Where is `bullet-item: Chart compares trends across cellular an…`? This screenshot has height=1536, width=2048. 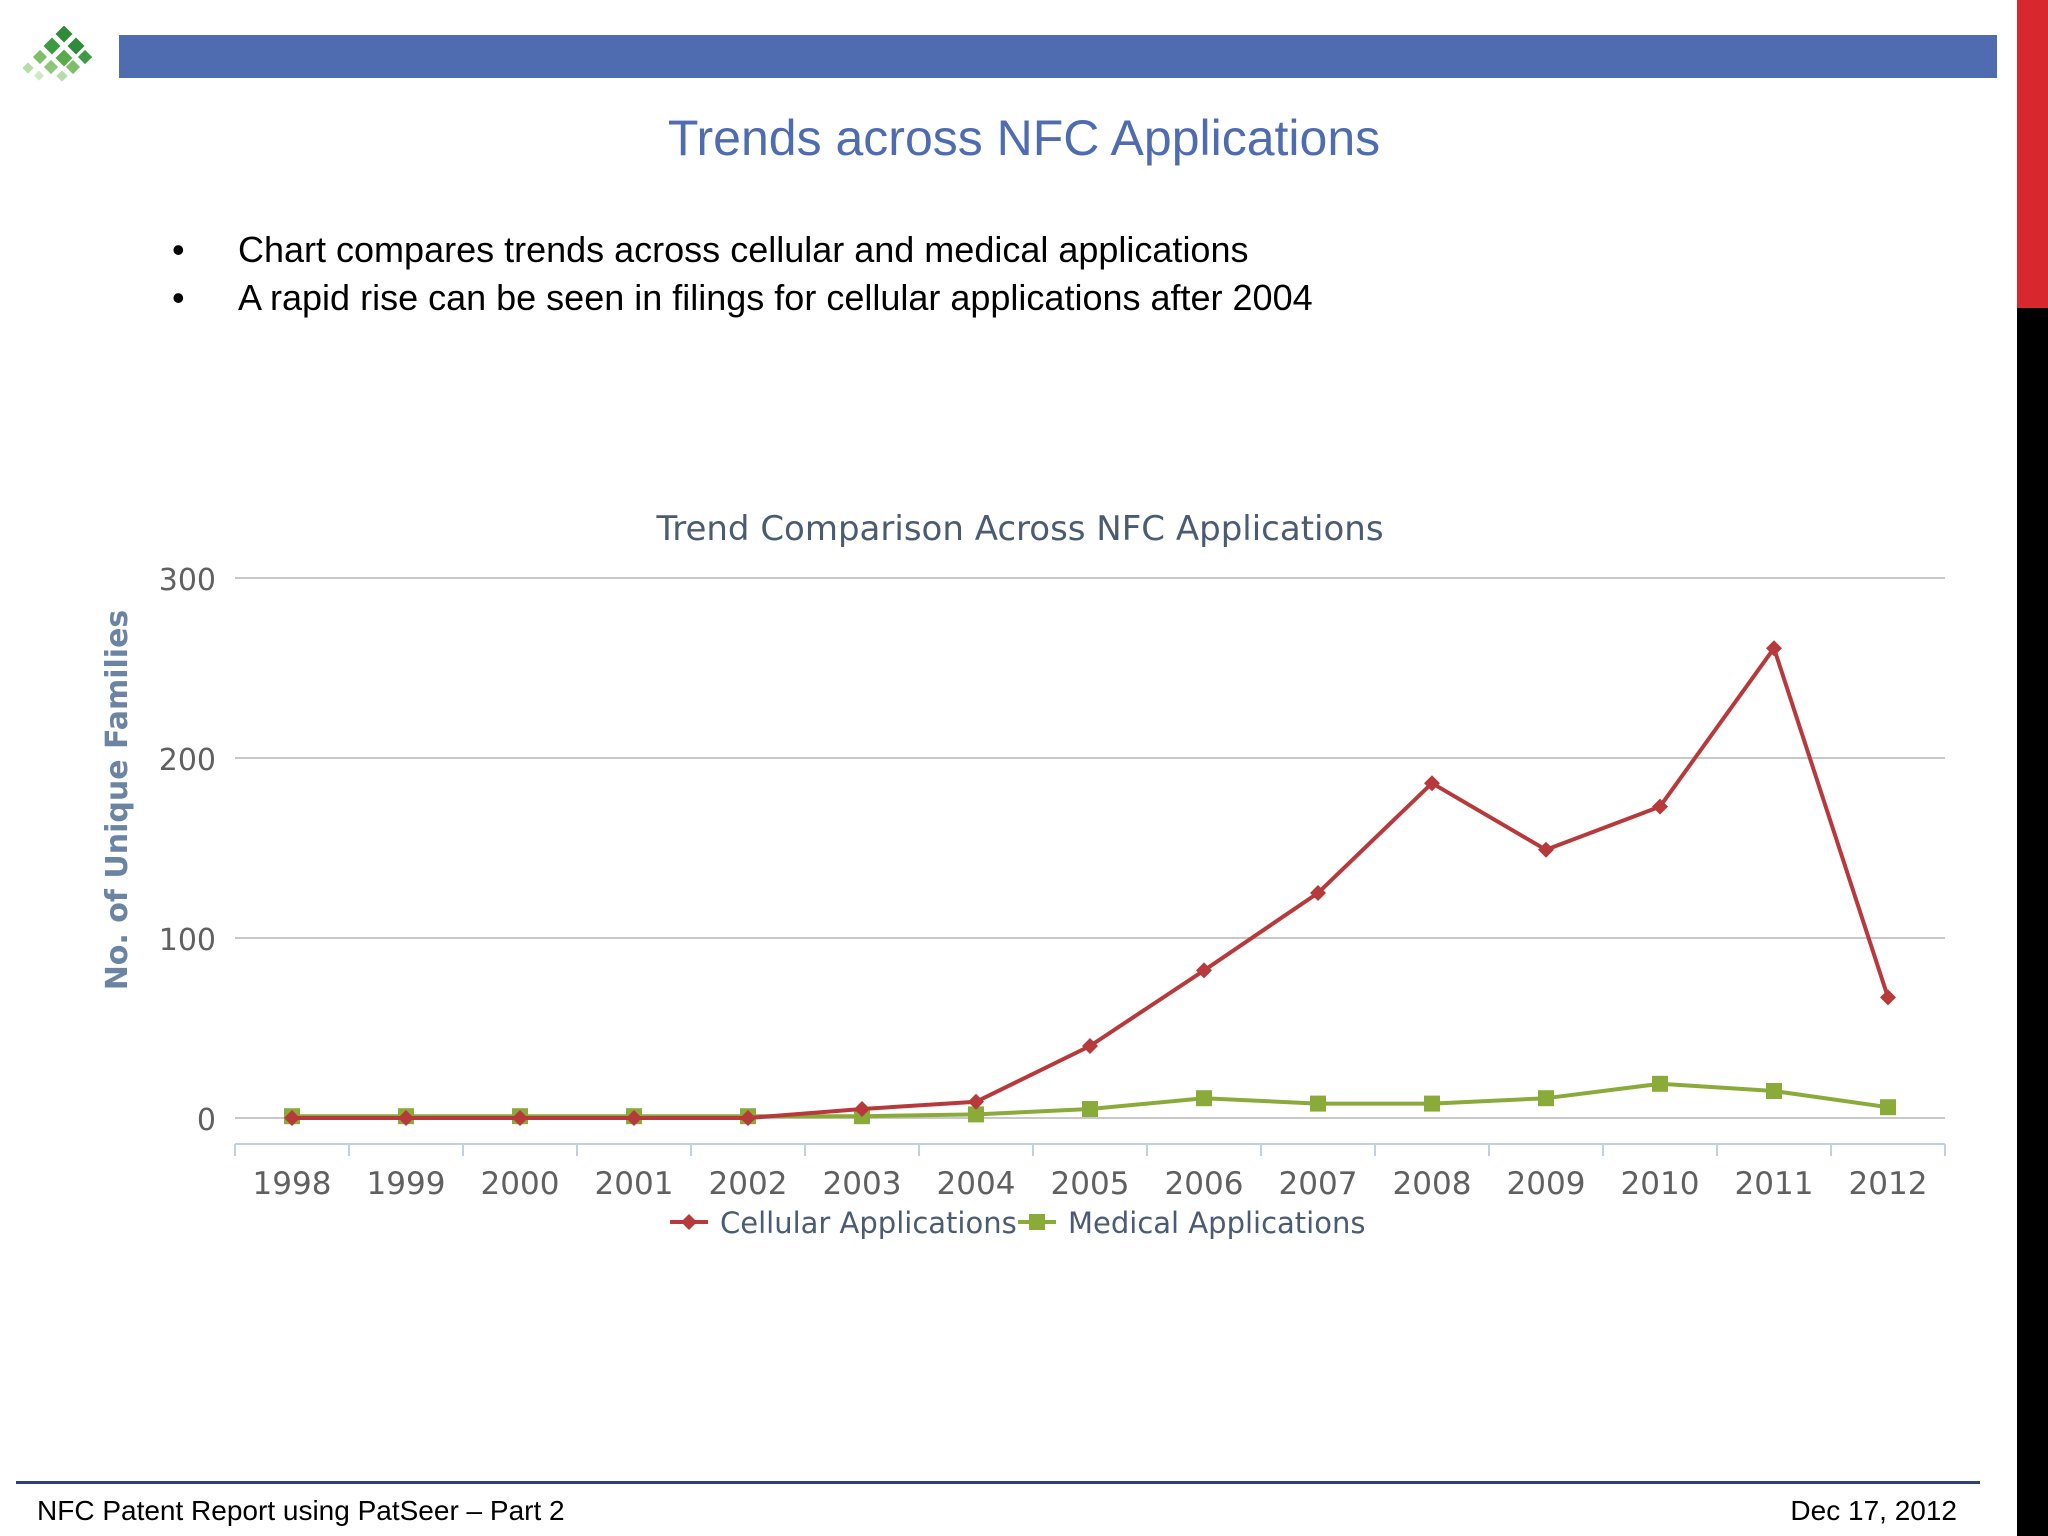 bullet-item: Chart compares trends across cellular an… is located at coordinates (740, 250).